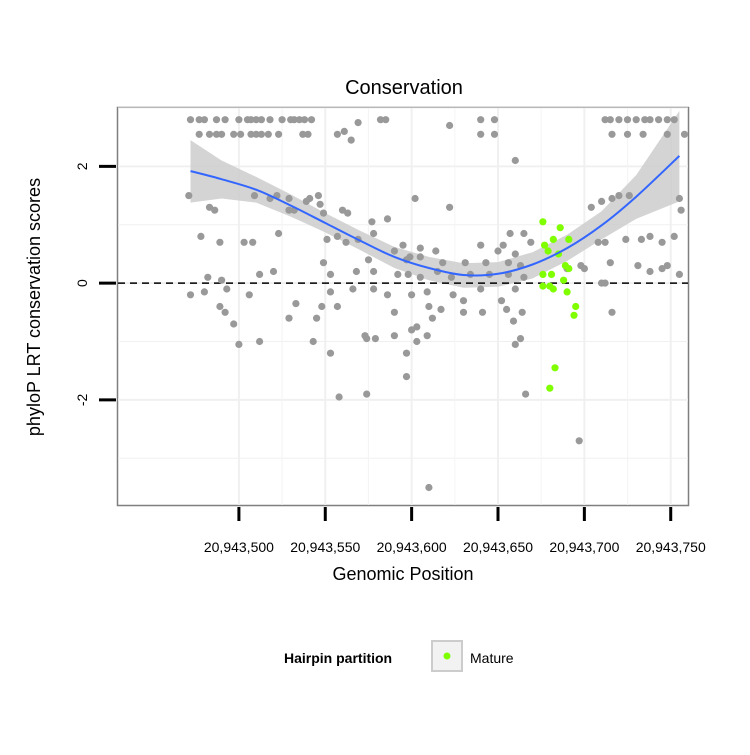 Image resolution: width=750 pixels, height=755 pixels. What do you see at coordinates (399, 656) in the screenshot?
I see `legend: Hairpin partition Mature` at bounding box center [399, 656].